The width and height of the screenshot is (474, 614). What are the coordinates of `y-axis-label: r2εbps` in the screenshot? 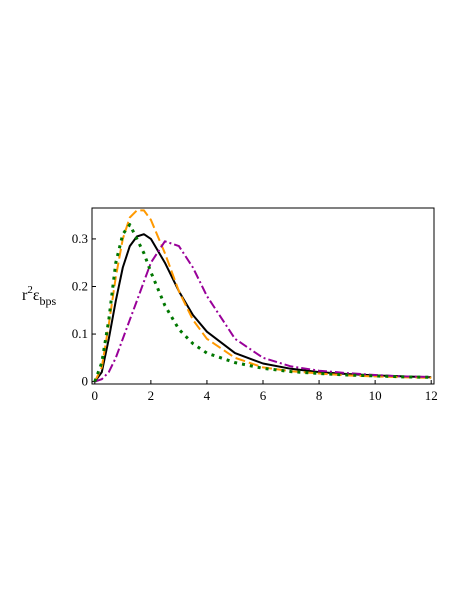 It's located at (39, 296).